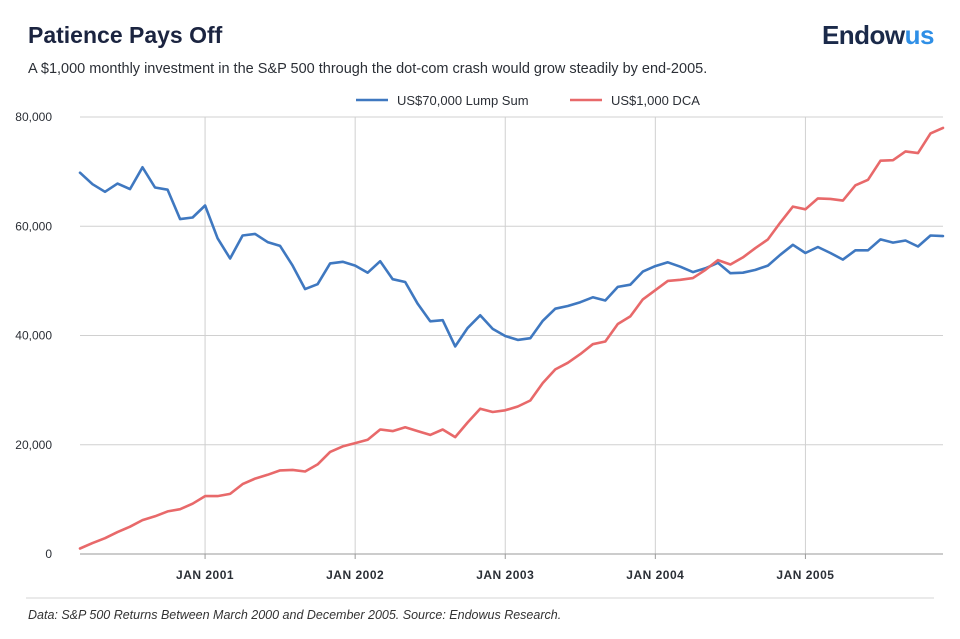  Describe the element at coordinates (125, 35) in the screenshot. I see `chart-title: Patience Pays Off` at that location.